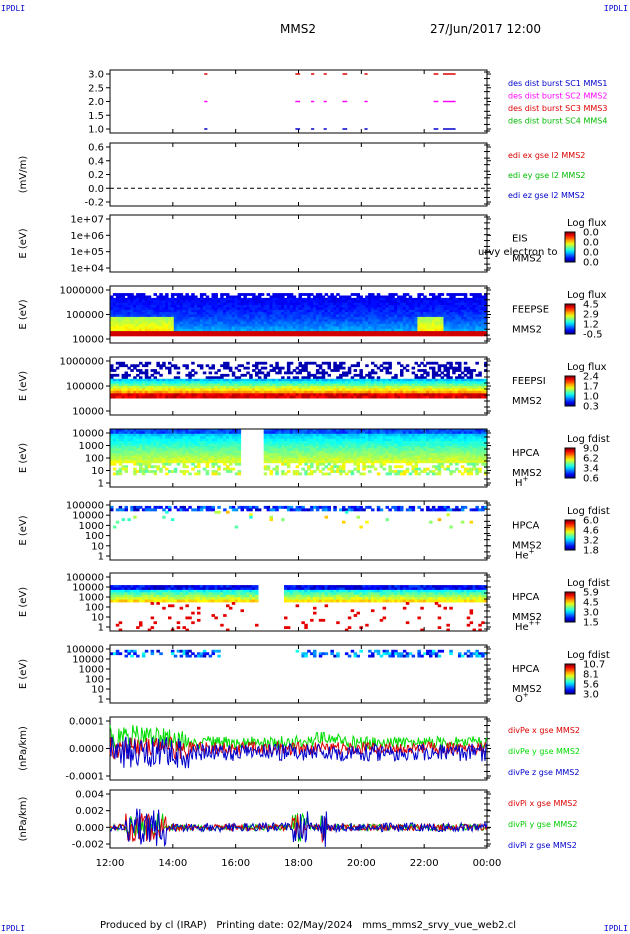 This screenshot has width=630, height=934. Describe the element at coordinates (591, 531) in the screenshot. I see `colorbar-tick: 4.6` at that location.